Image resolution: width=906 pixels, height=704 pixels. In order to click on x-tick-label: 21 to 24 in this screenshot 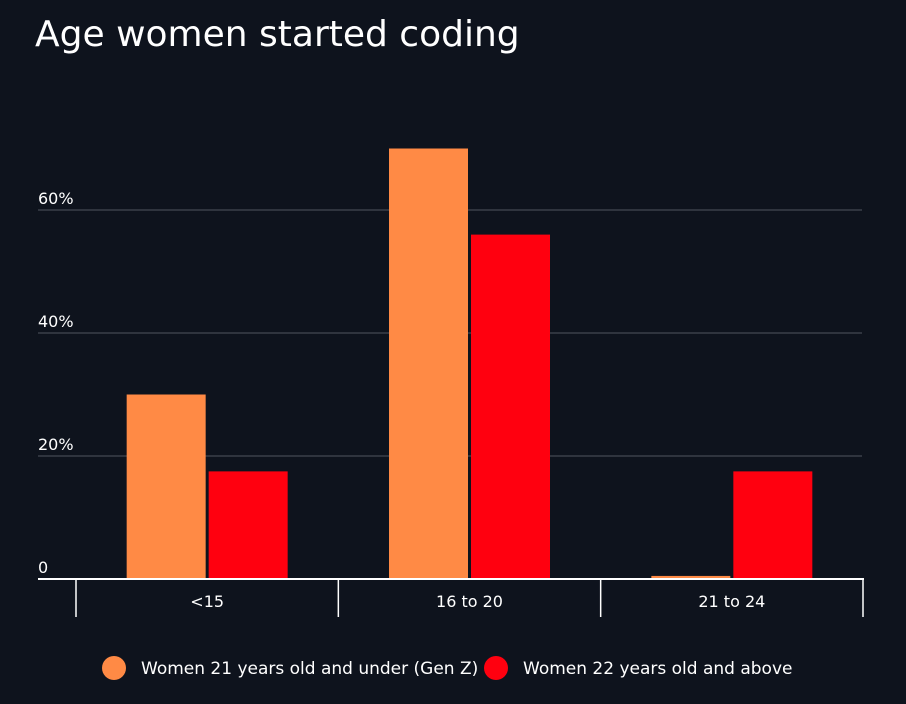, I will do `click(731, 601)`.